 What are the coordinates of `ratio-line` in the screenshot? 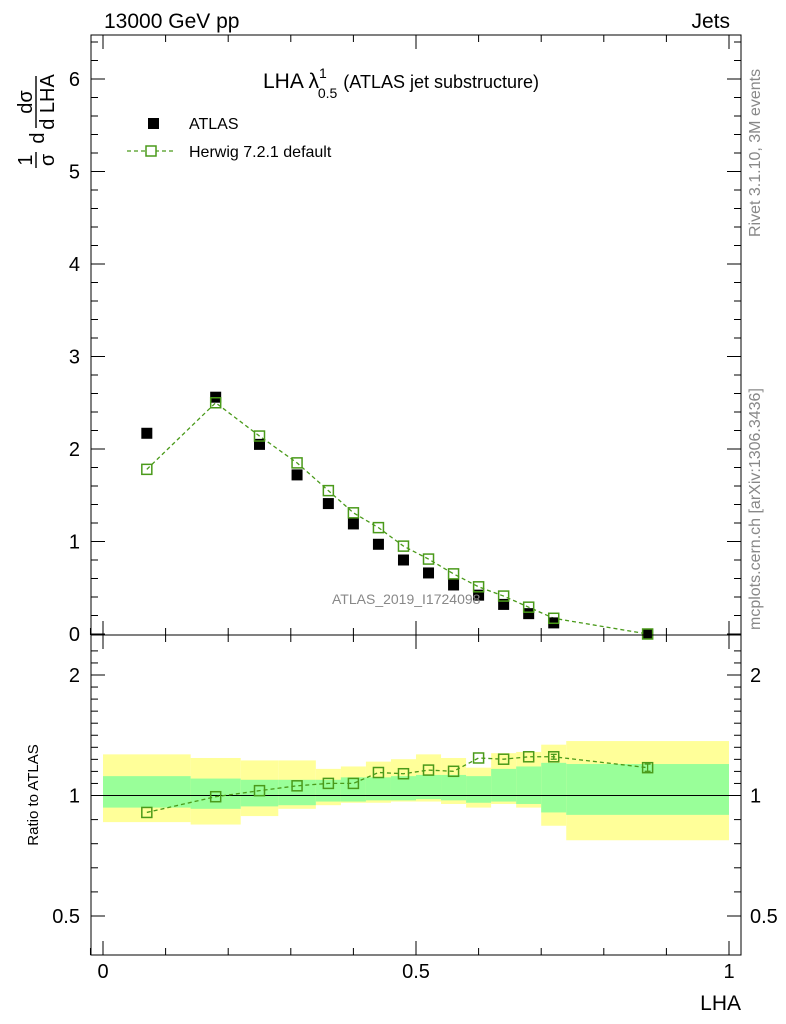 It's located at (397, 785).